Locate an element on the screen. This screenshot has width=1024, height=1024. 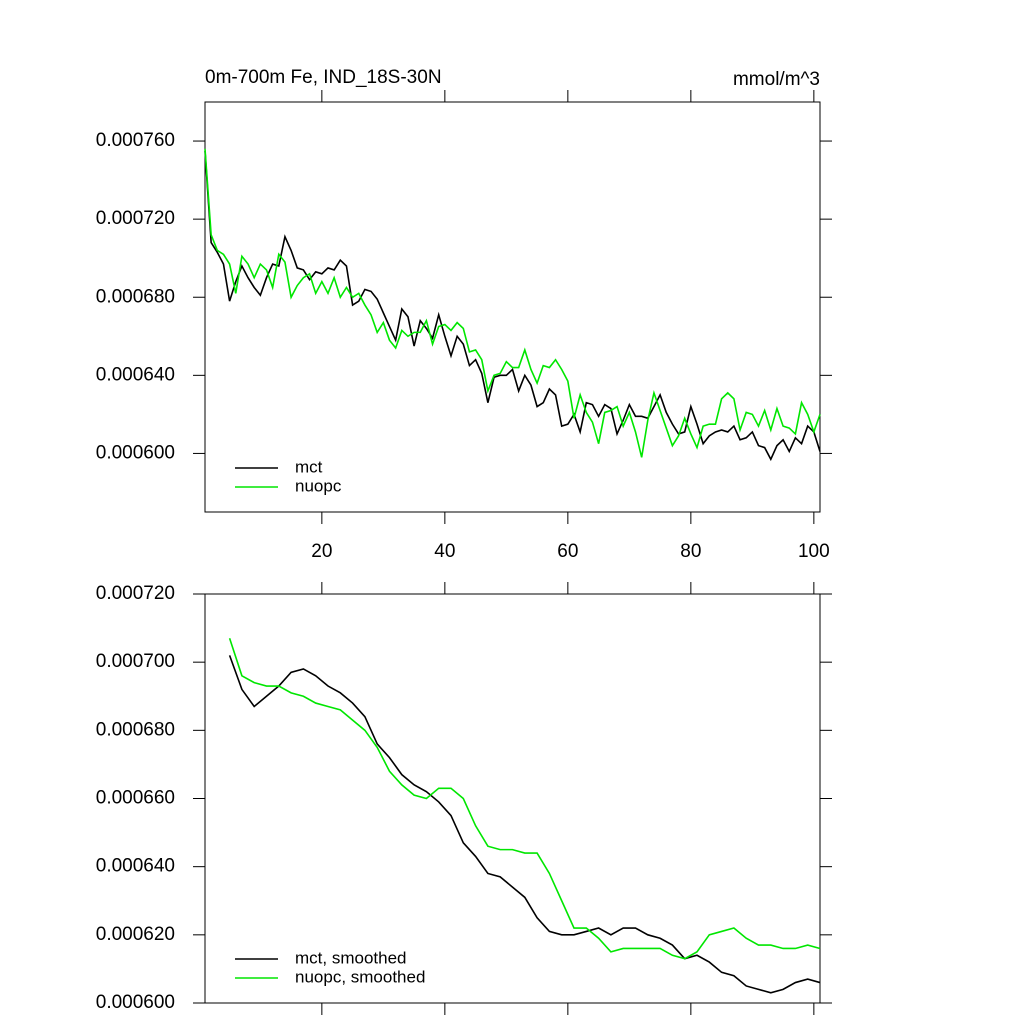
legend-label: mct is located at coordinates (309, 466).